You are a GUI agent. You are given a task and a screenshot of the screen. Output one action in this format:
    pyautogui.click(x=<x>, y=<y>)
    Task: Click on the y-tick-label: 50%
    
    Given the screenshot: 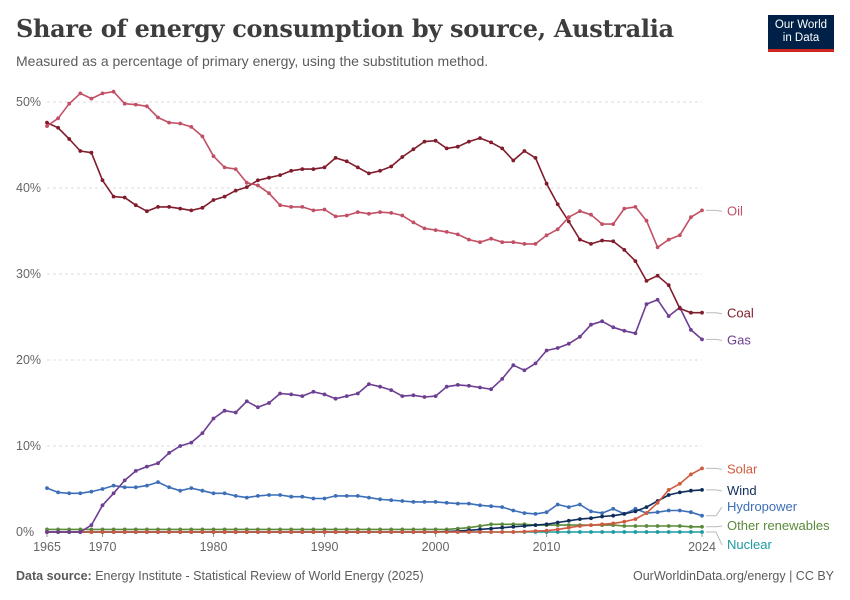 What is the action you would take?
    pyautogui.click(x=28, y=102)
    